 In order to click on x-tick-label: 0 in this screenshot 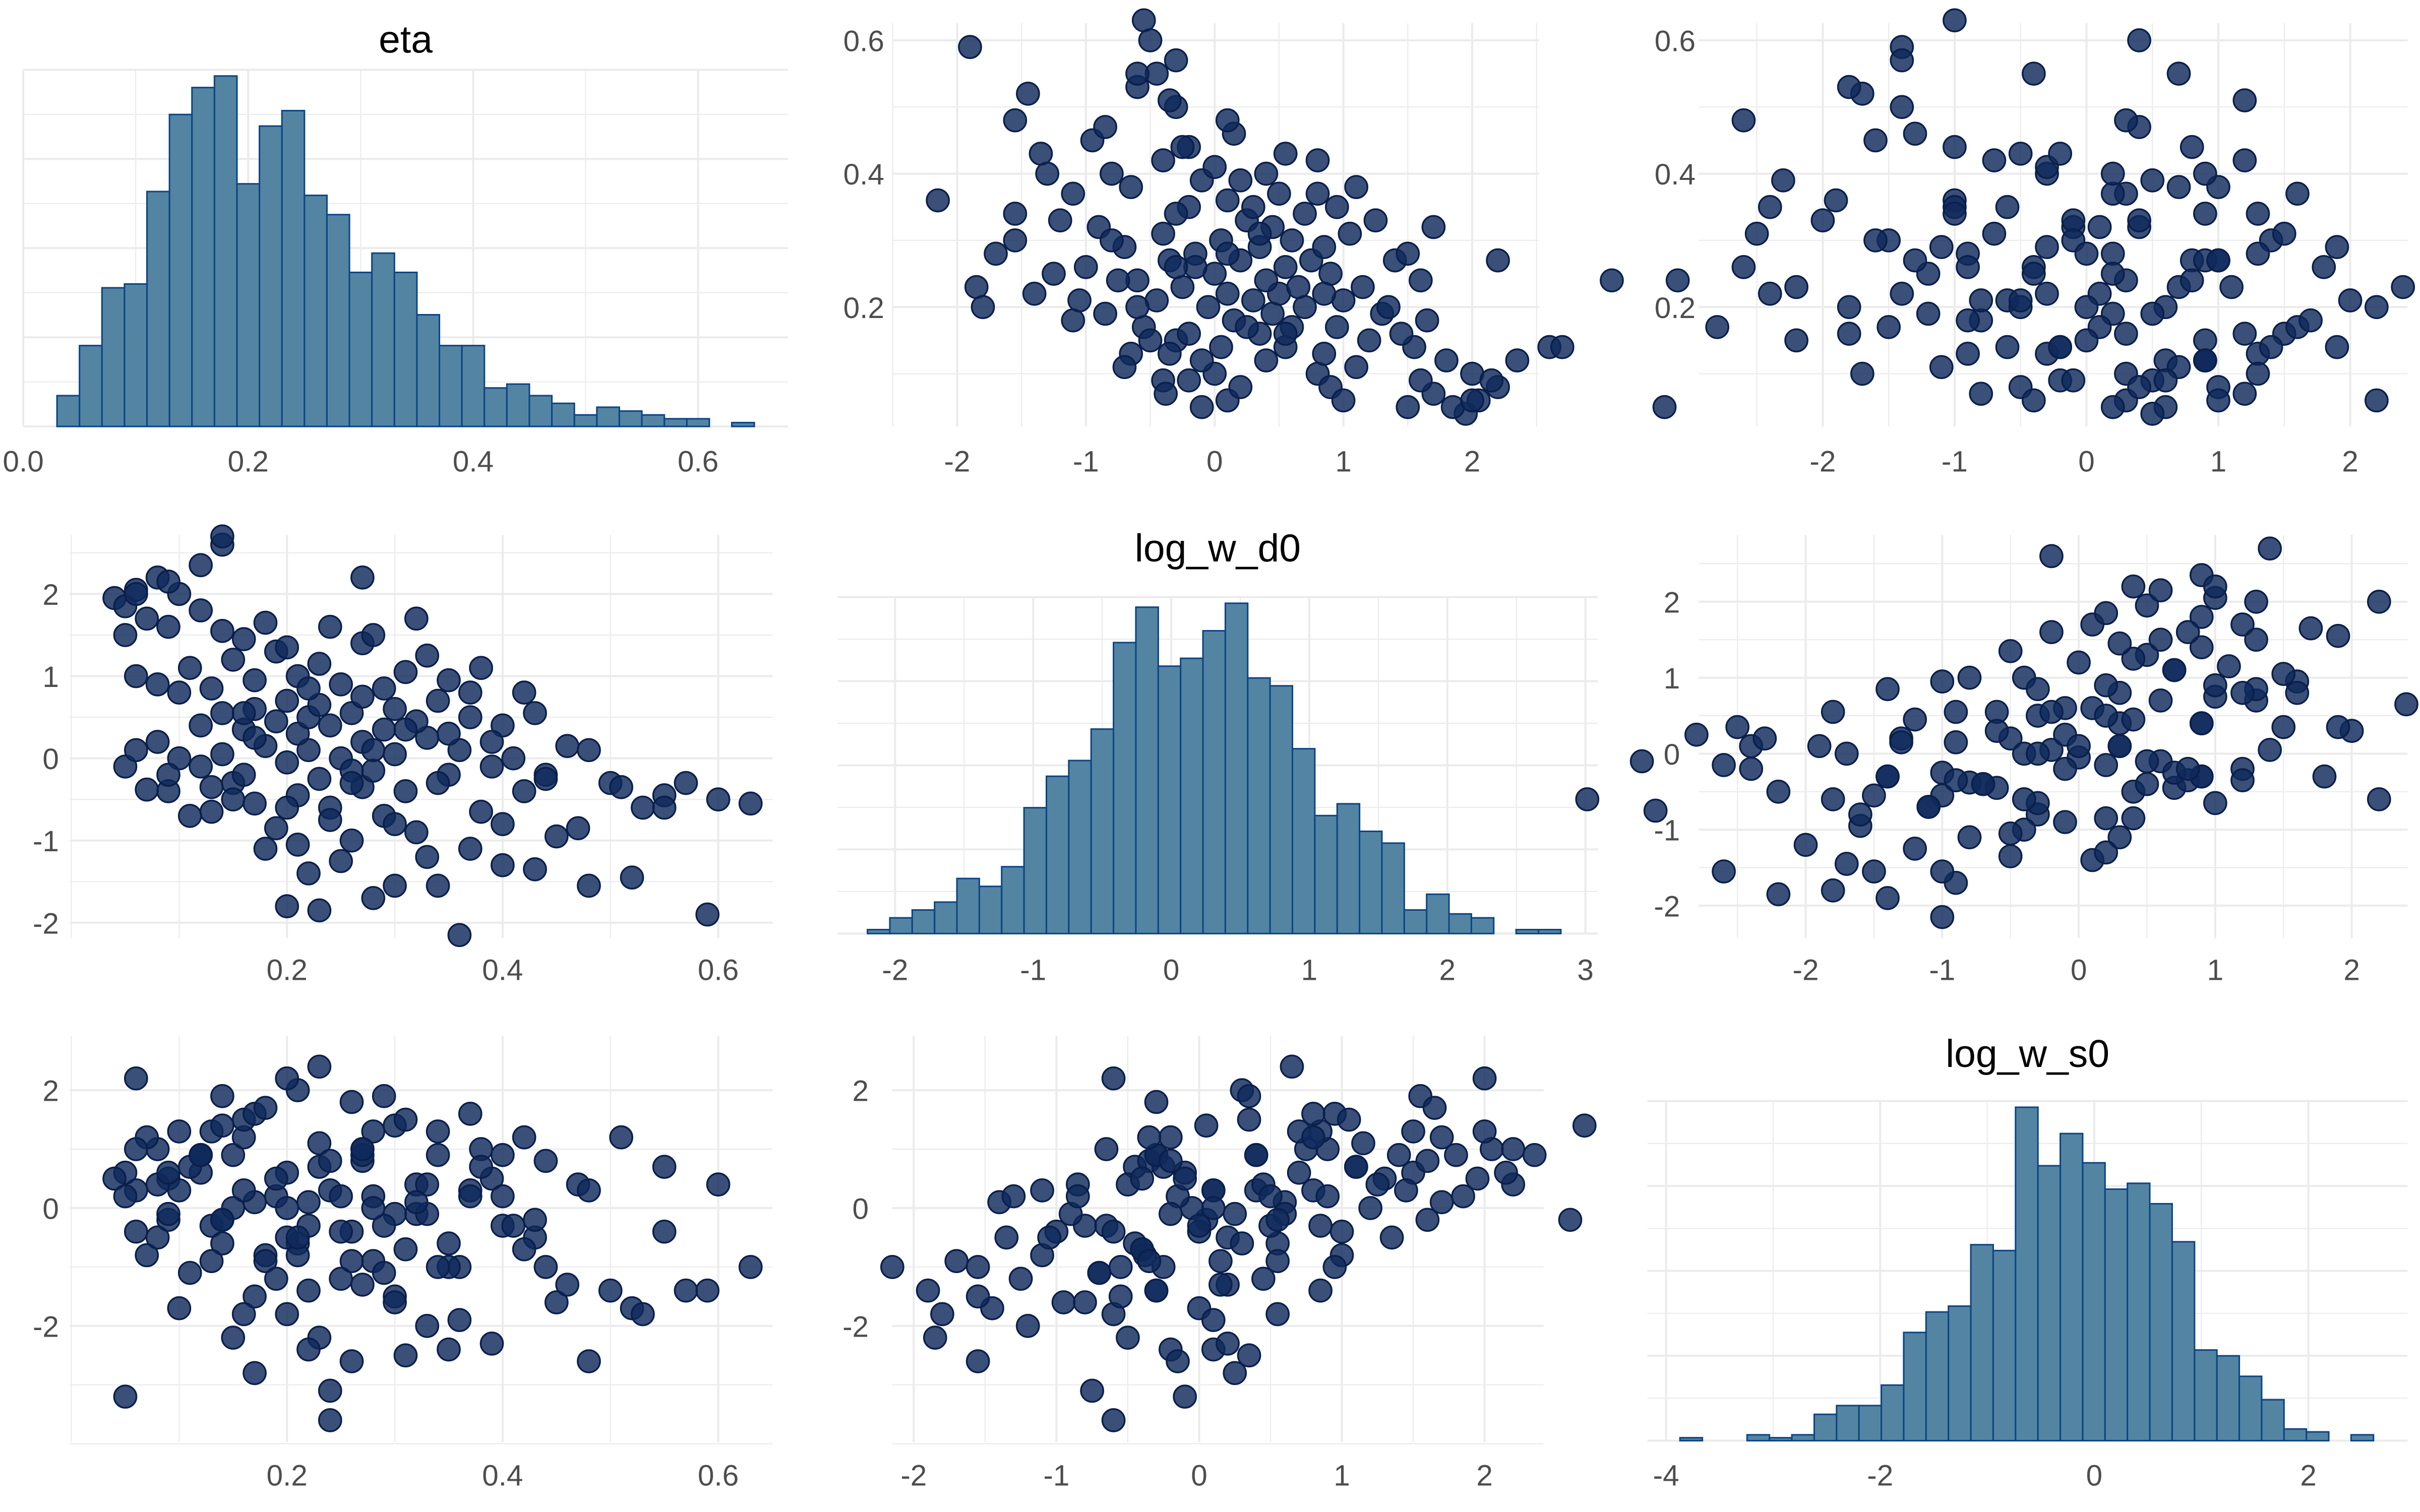, I will do `click(1171, 970)`.